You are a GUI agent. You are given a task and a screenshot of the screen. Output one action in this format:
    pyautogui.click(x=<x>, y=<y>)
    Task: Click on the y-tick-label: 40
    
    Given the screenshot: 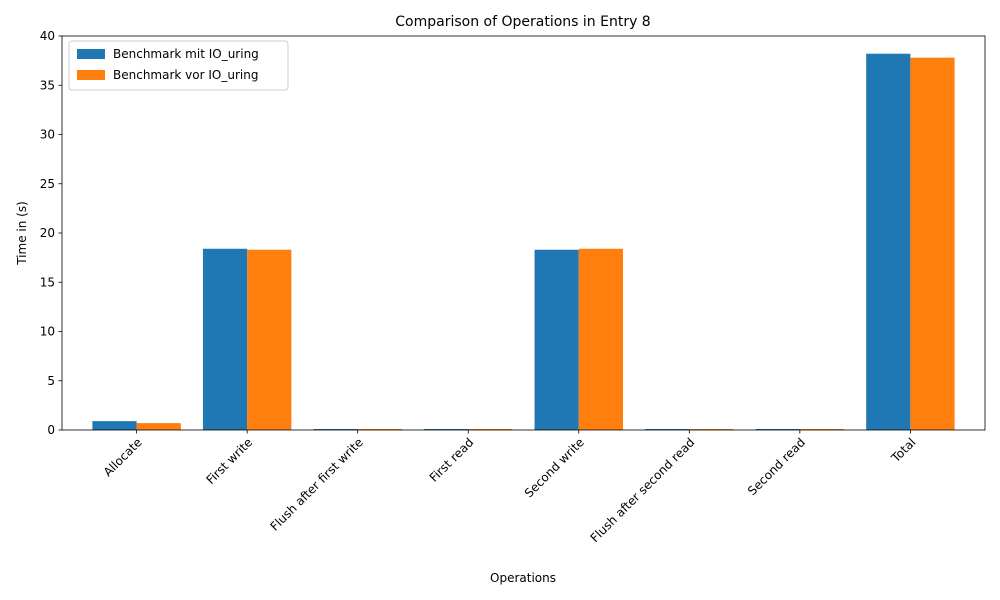 What is the action you would take?
    pyautogui.click(x=47, y=36)
    